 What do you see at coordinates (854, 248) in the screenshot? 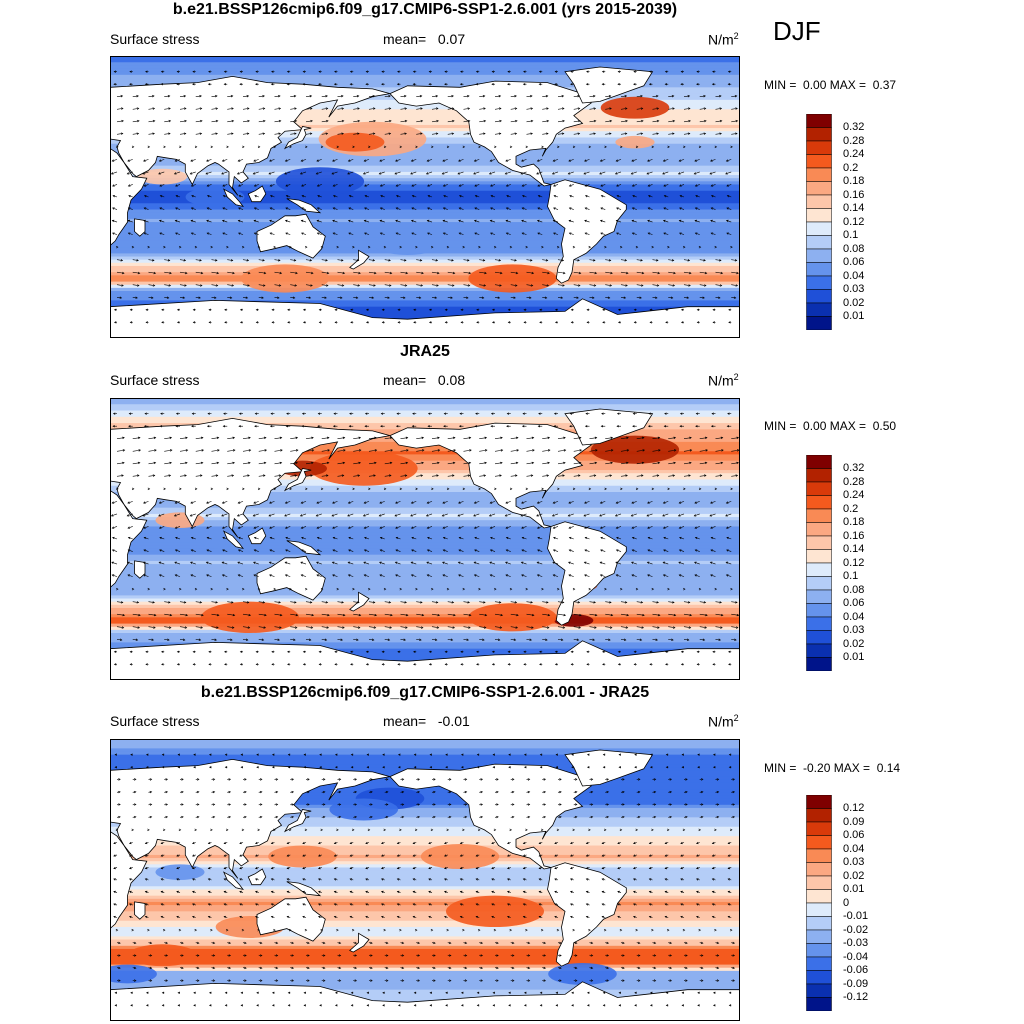
I see `cb1-tick: 0.08` at bounding box center [854, 248].